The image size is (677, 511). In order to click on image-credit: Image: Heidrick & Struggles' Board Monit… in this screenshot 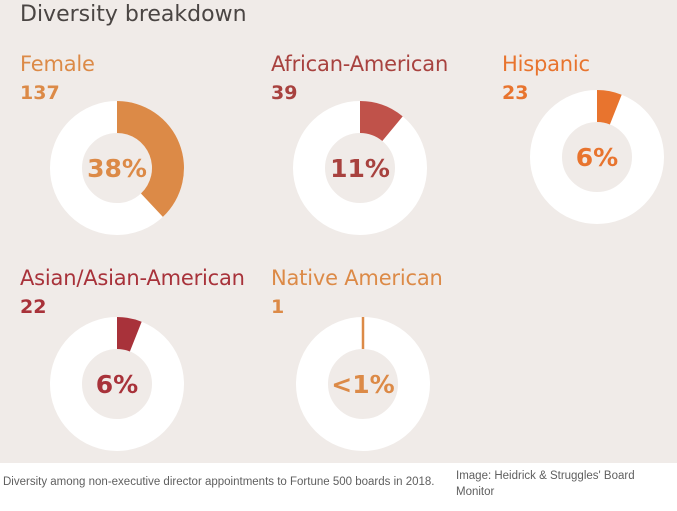, I will do `click(545, 484)`.